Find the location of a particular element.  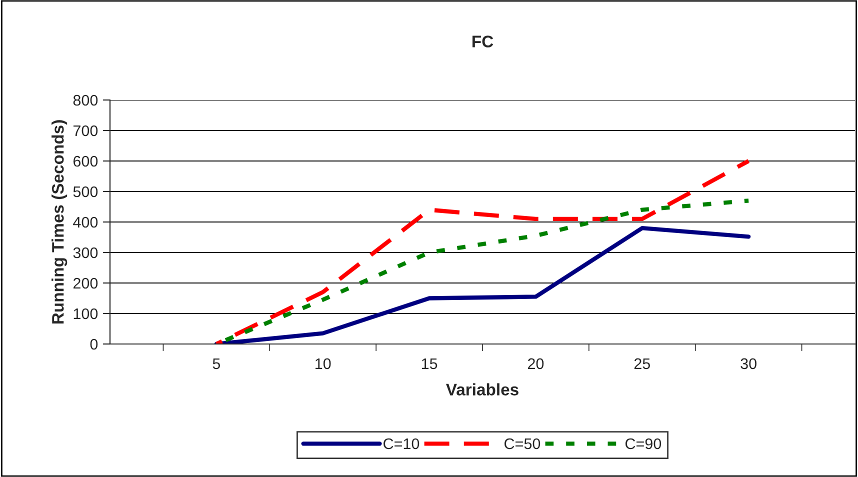

x-tick-label: 15 is located at coordinates (430, 364).